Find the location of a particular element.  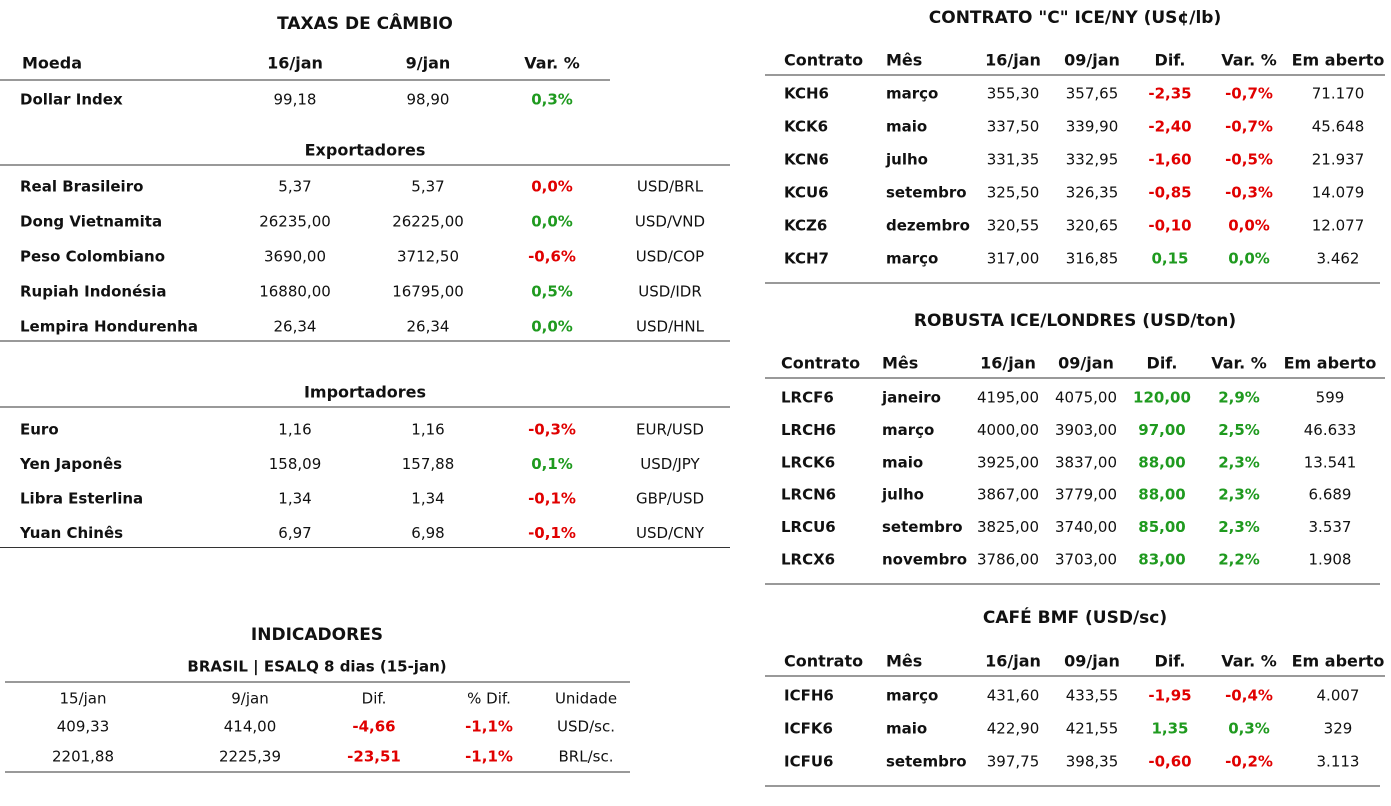

cell: -1,1% is located at coordinates (489, 727).